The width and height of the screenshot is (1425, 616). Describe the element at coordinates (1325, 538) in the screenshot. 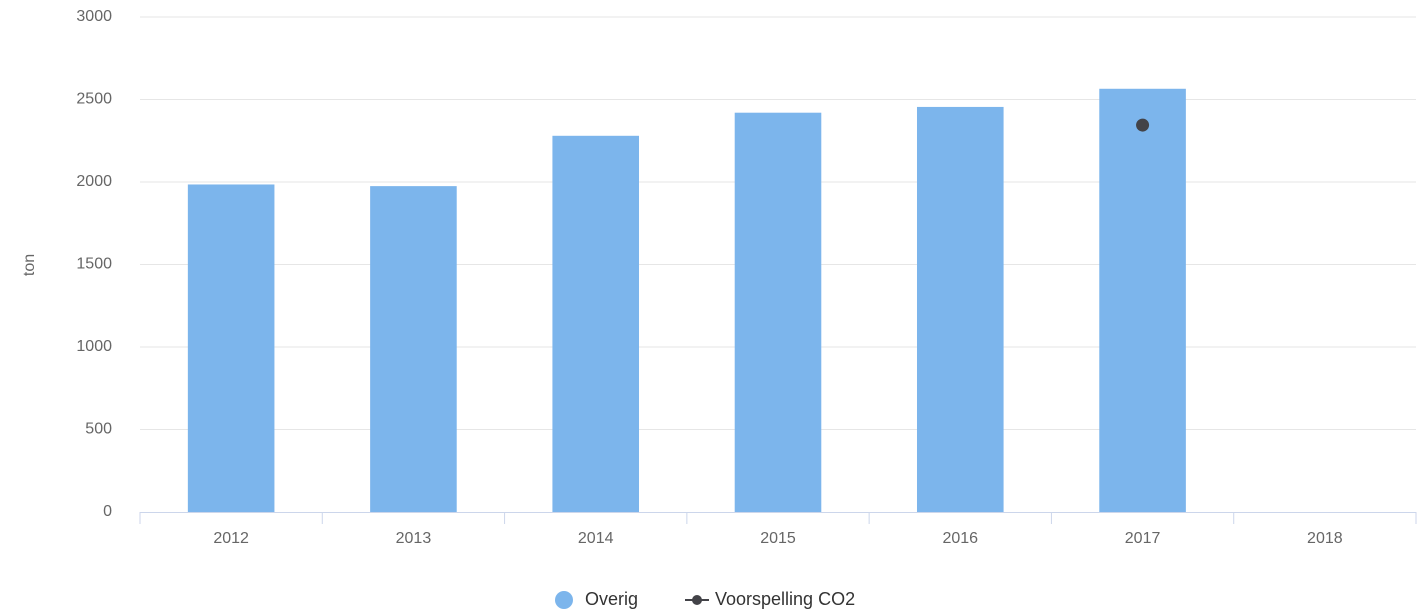

I see `x-tick-label: 2018` at that location.